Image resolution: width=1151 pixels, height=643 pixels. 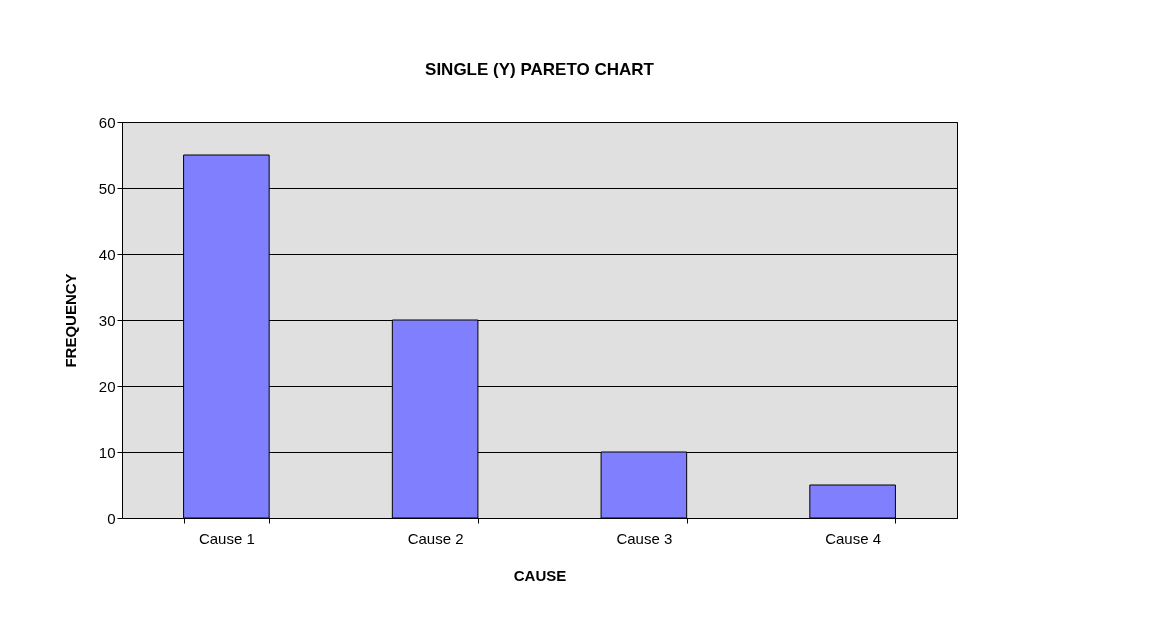 I want to click on y-tick-label: 10, so click(x=107, y=452).